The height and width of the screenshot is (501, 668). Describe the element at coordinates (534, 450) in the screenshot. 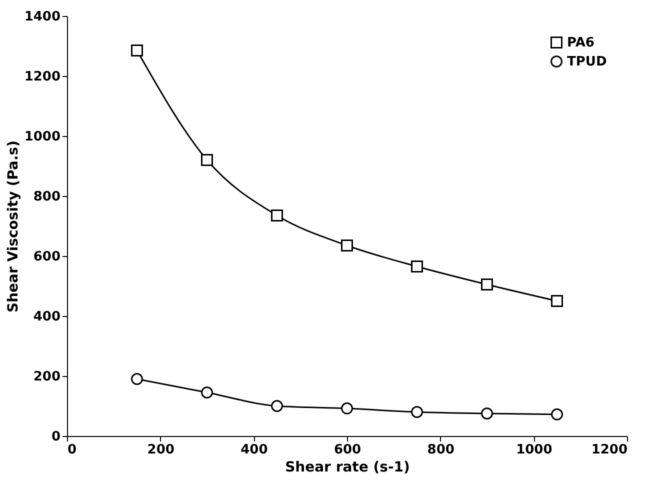

I see `x-tick-label: 1000` at that location.